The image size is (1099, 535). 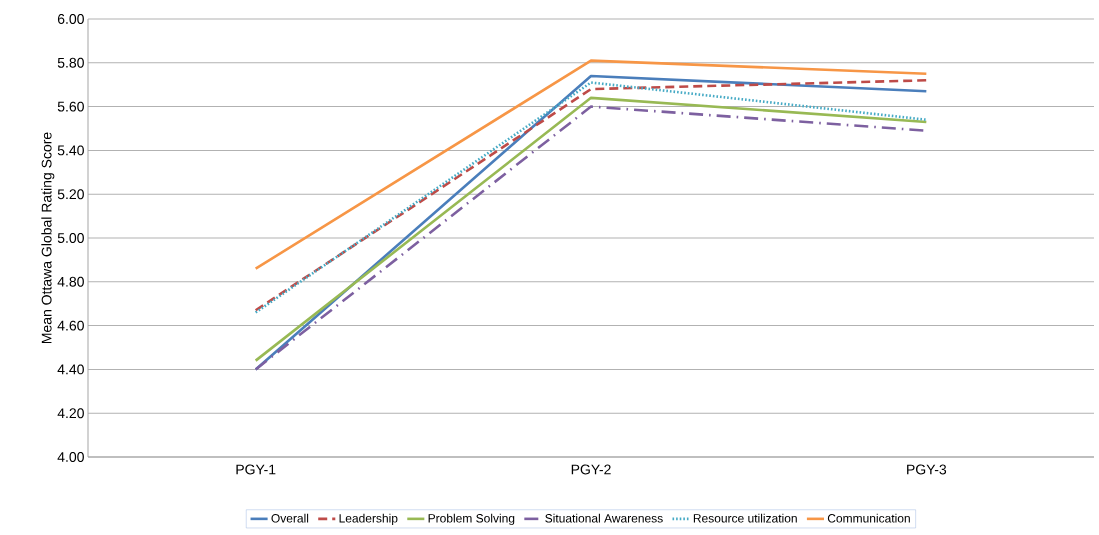 What do you see at coordinates (368, 519) in the screenshot?
I see `legend-label: Leadership` at bounding box center [368, 519].